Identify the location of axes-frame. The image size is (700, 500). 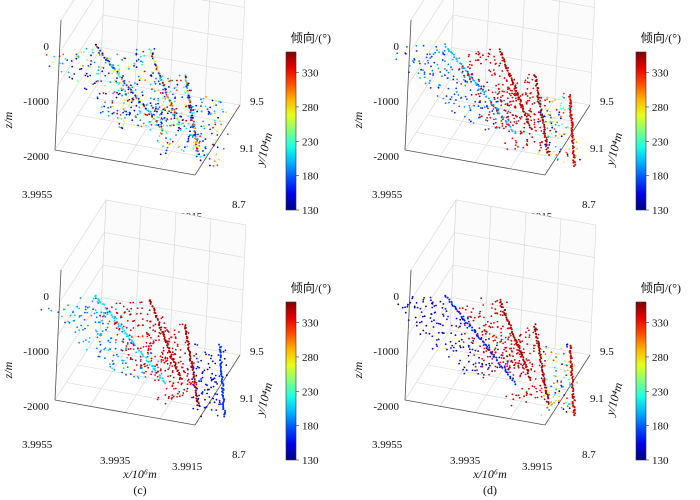
(147, 347).